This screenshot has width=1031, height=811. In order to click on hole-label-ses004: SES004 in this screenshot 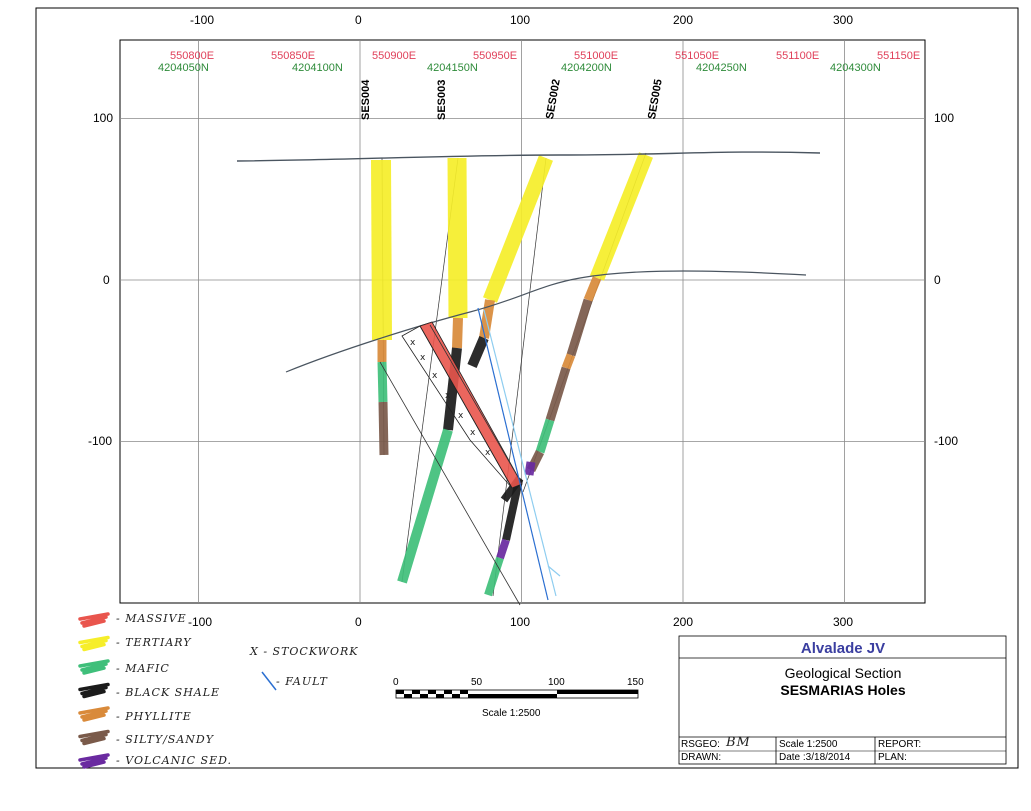, I will do `click(366, 99)`.